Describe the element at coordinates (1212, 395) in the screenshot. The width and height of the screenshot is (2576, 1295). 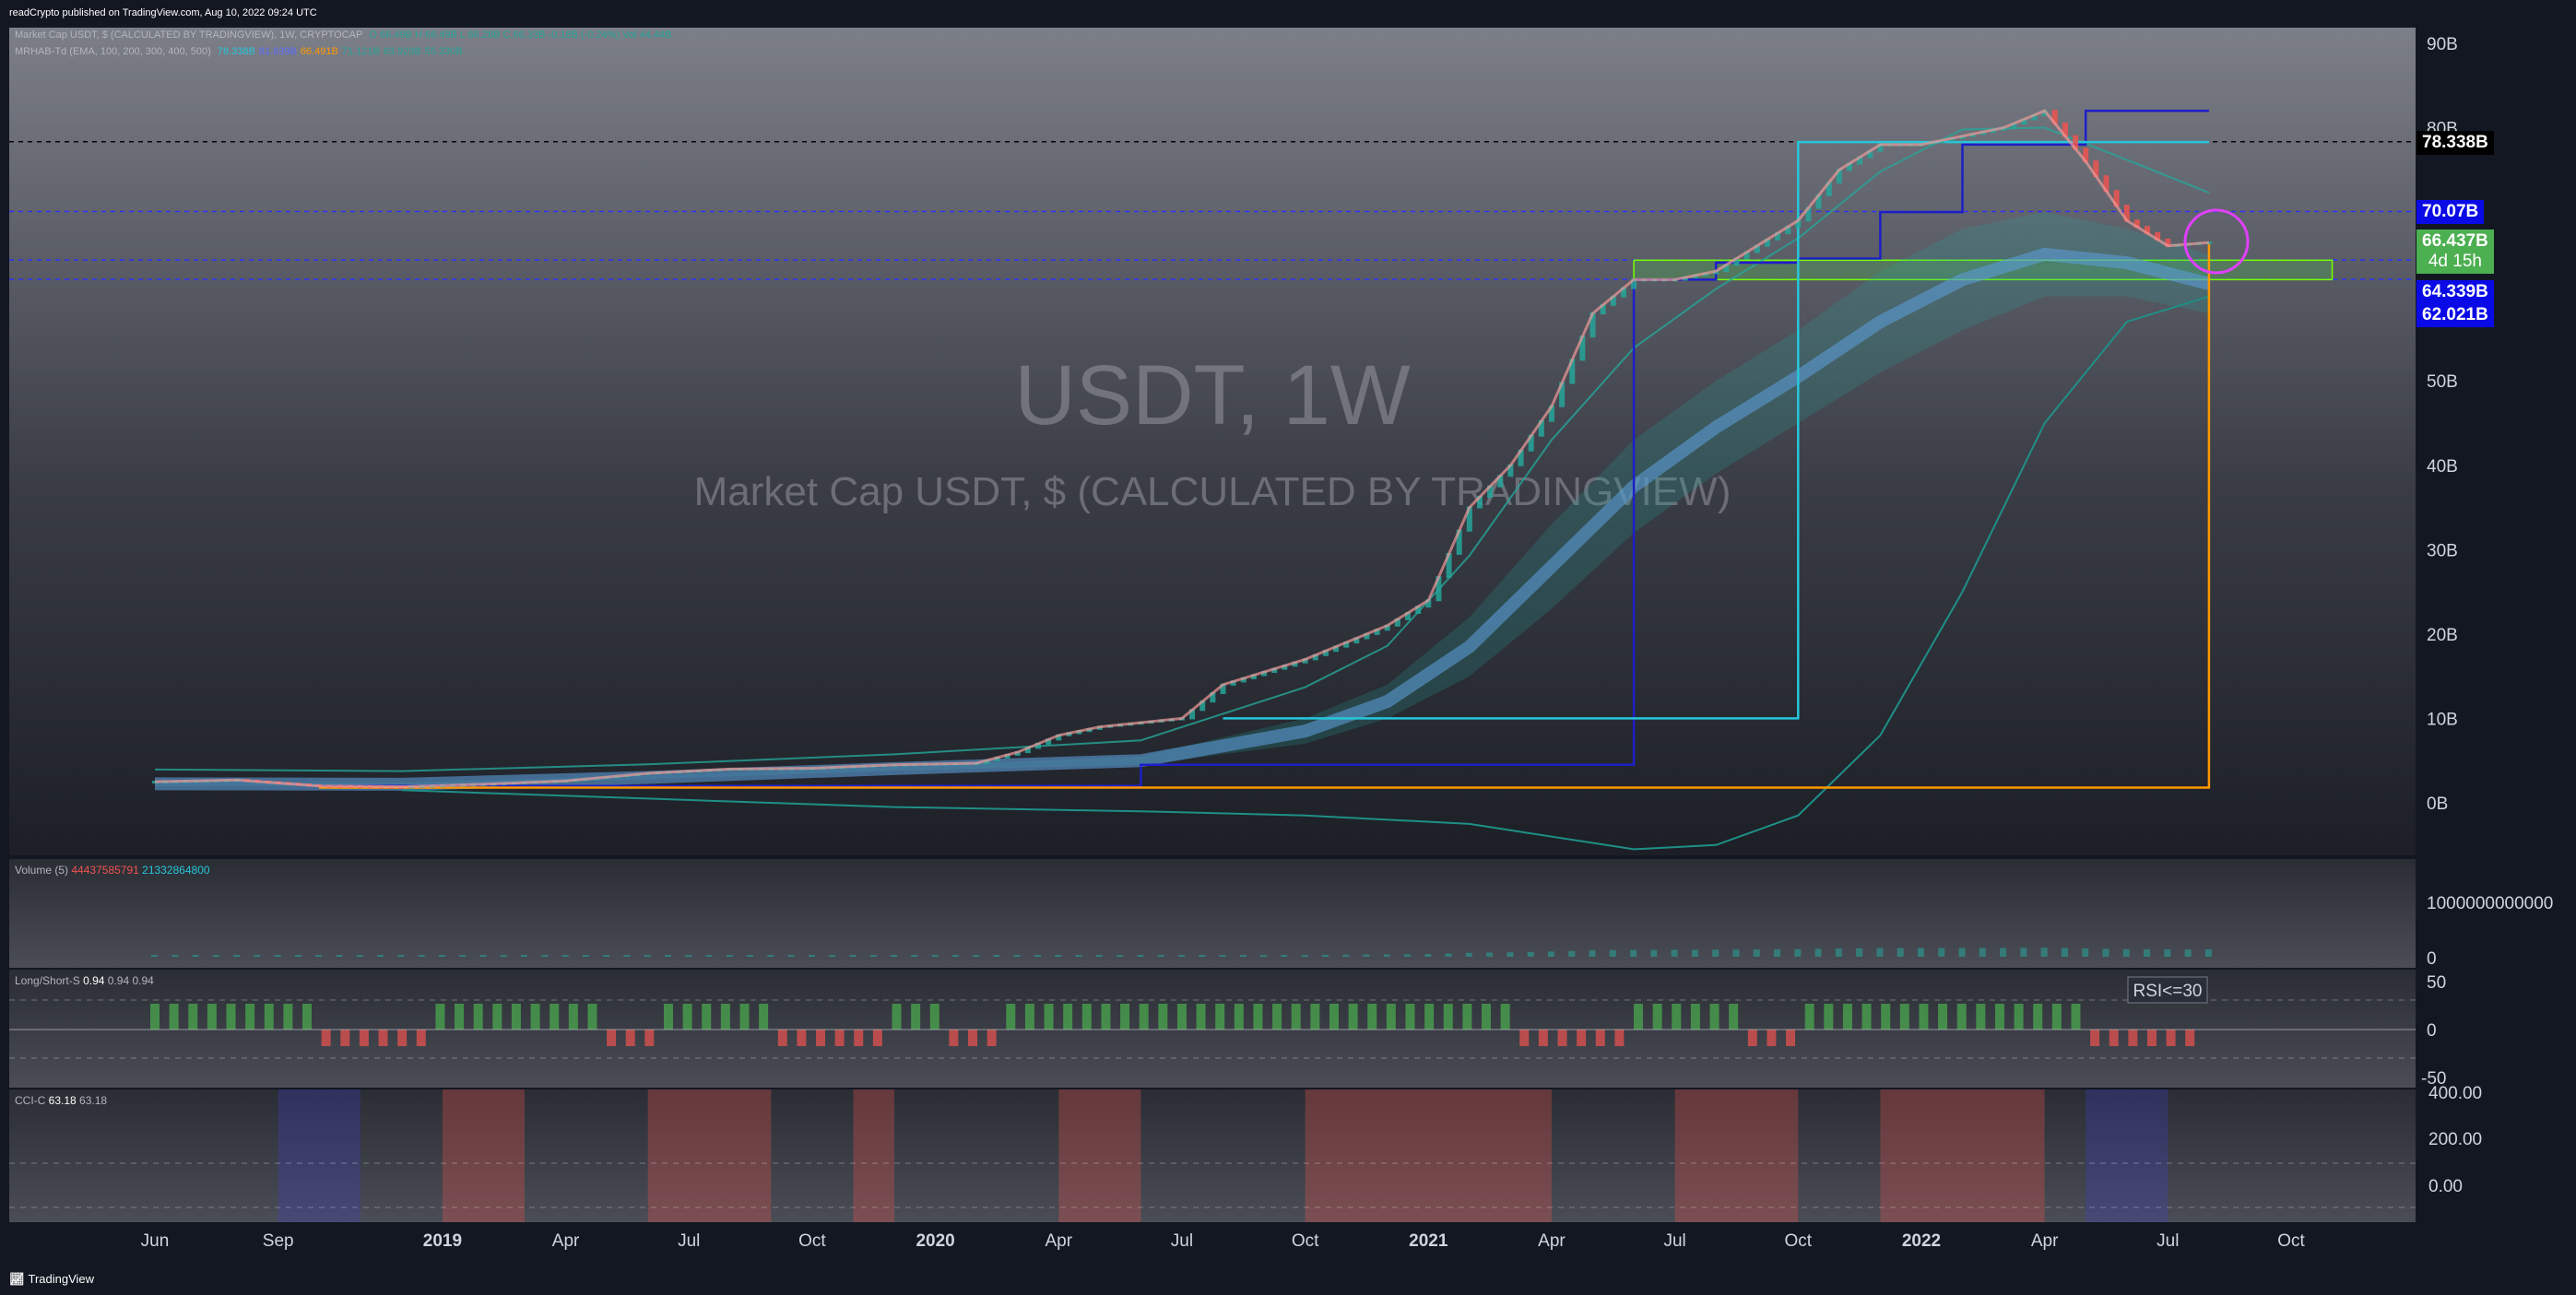
I see `watermark-title: USDT, 1W` at that location.